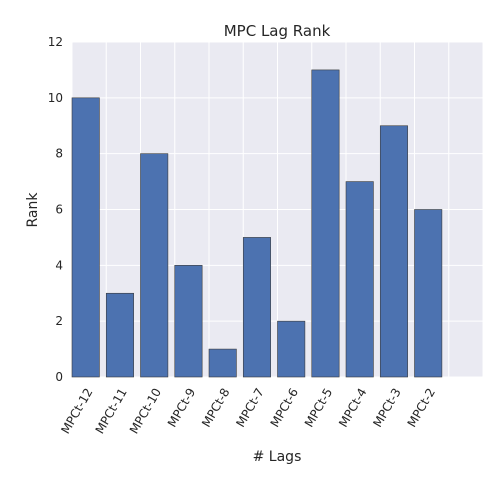 The image size is (500, 500). I want to click on y-axis-label: Rank, so click(33, 210).